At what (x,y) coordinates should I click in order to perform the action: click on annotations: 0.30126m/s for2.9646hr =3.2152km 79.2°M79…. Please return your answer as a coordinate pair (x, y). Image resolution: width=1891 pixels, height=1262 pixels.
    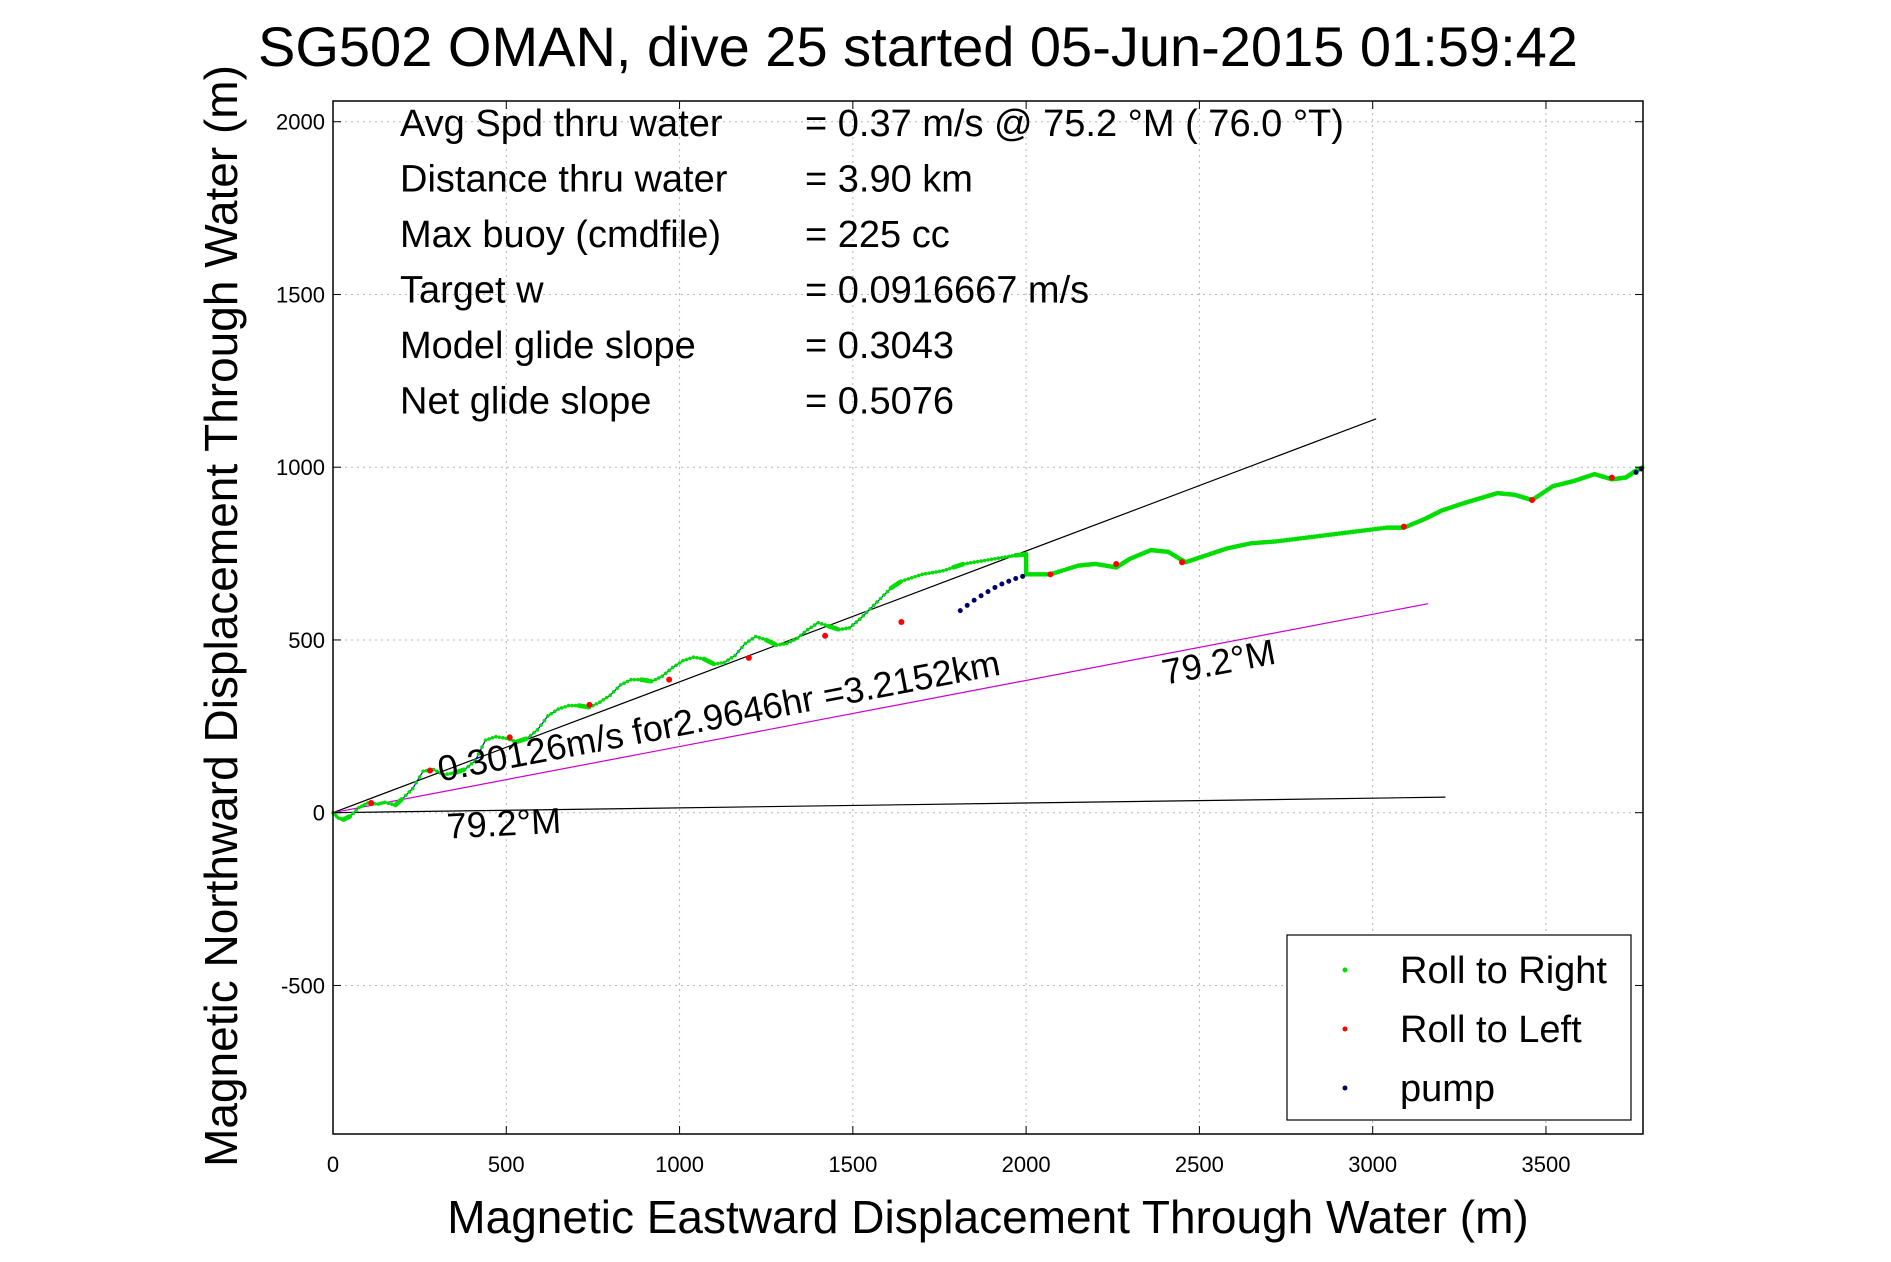
    Looking at the image, I should click on (856, 739).